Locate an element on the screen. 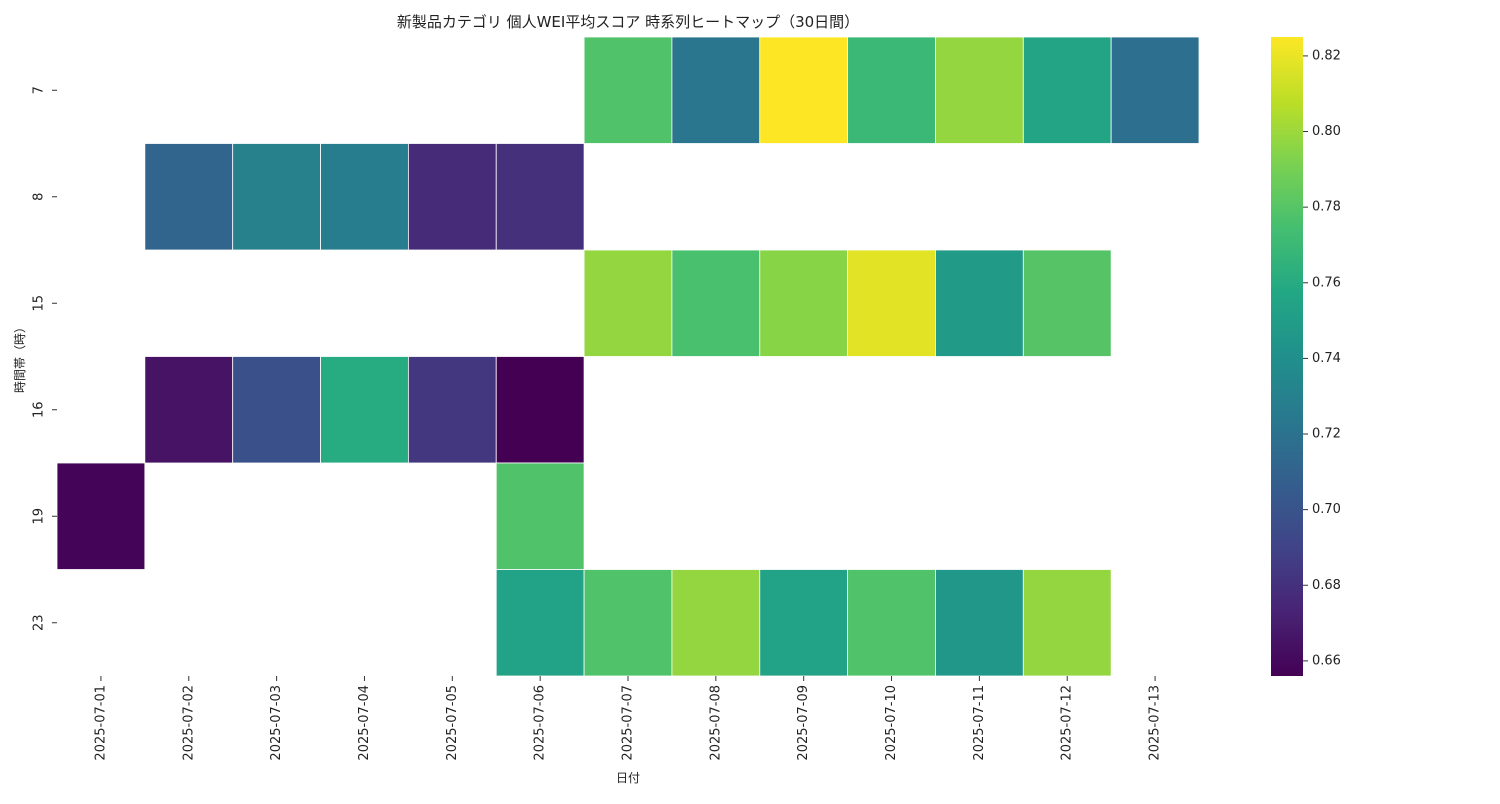 The image size is (1500, 804). x-axis-label: 日付 is located at coordinates (628, 778).